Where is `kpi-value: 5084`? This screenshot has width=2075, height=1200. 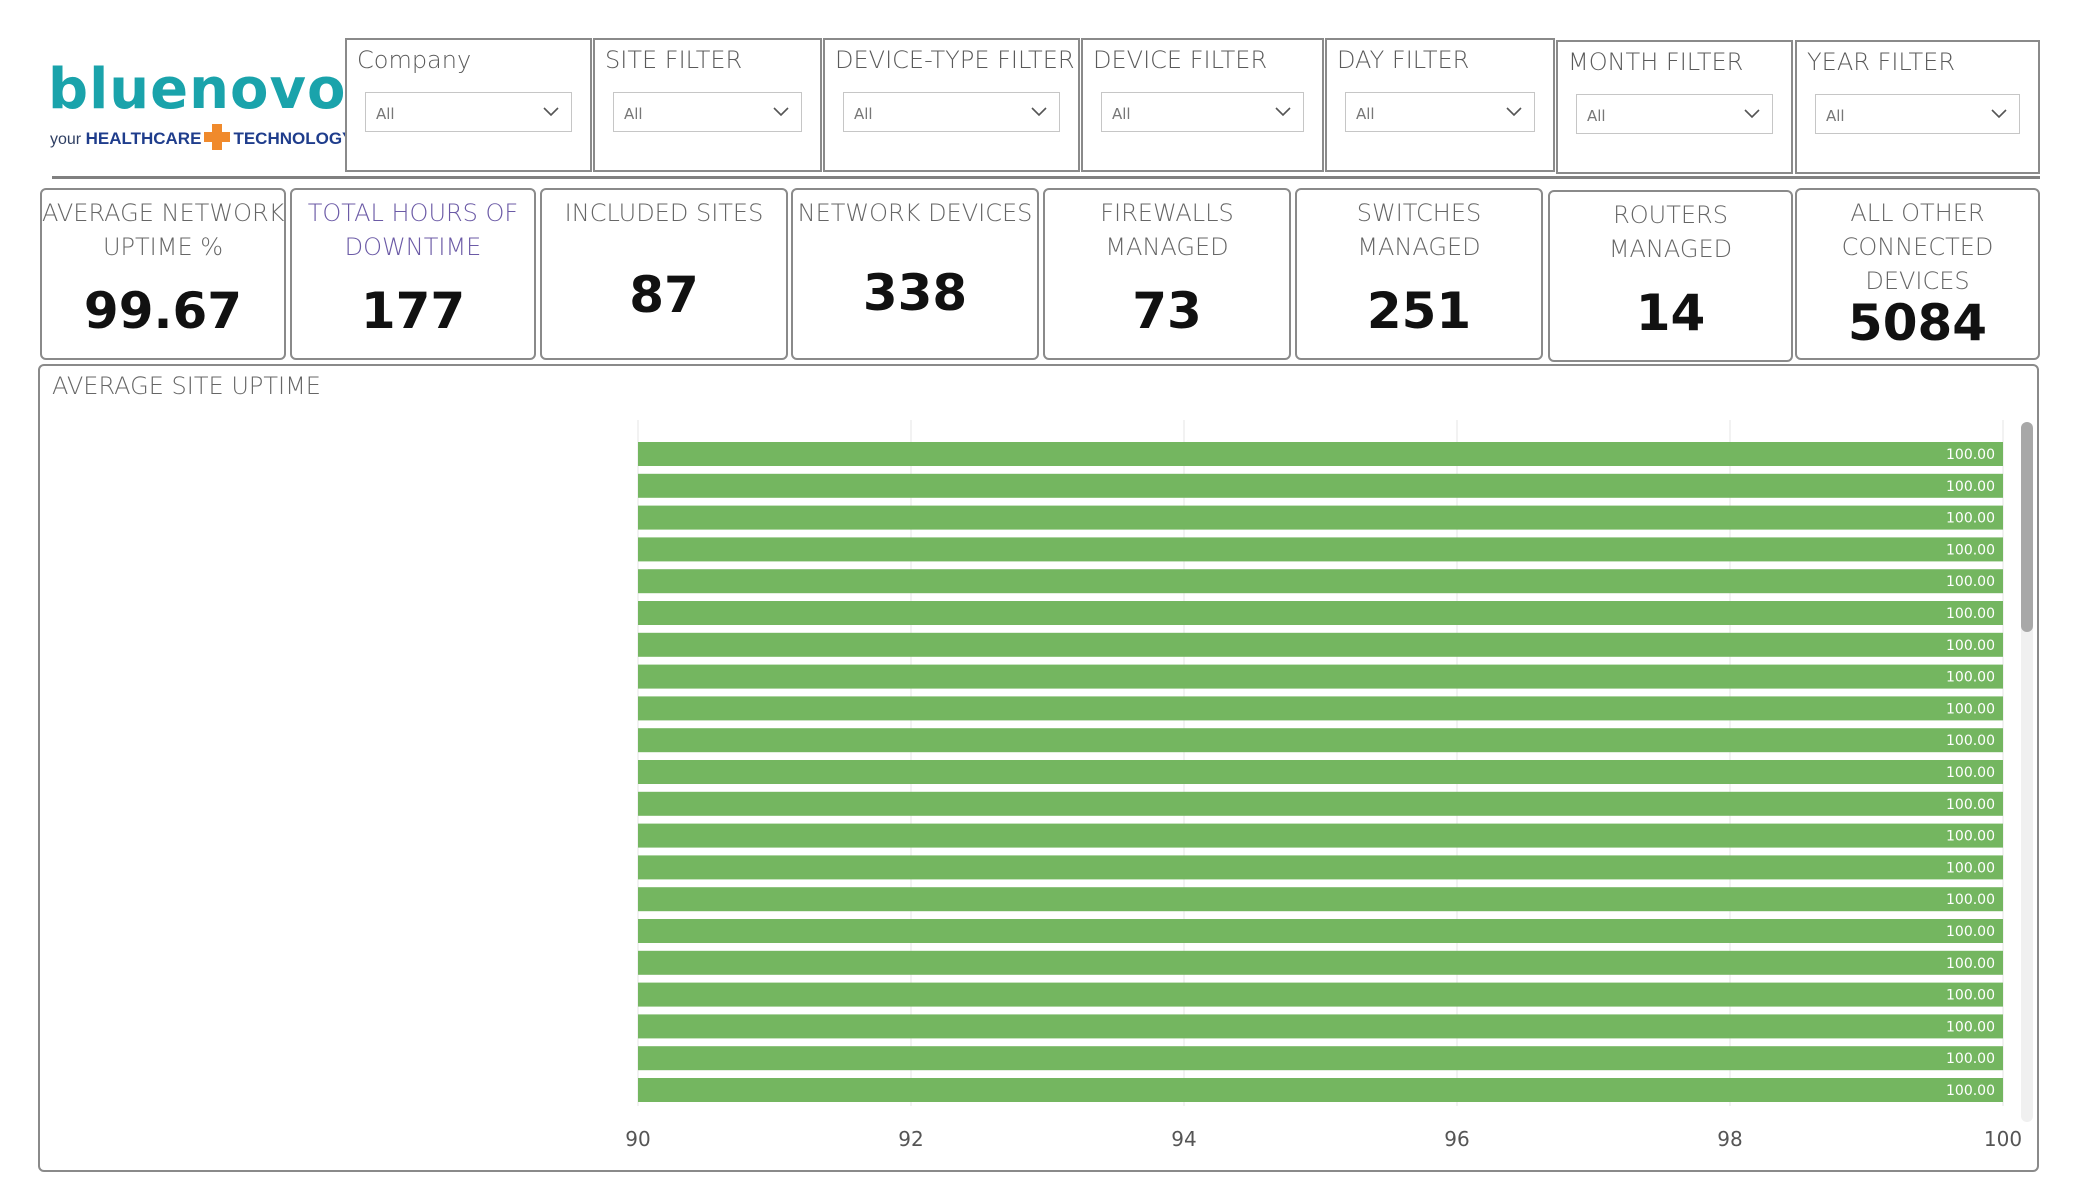 kpi-value: 5084 is located at coordinates (1917, 323).